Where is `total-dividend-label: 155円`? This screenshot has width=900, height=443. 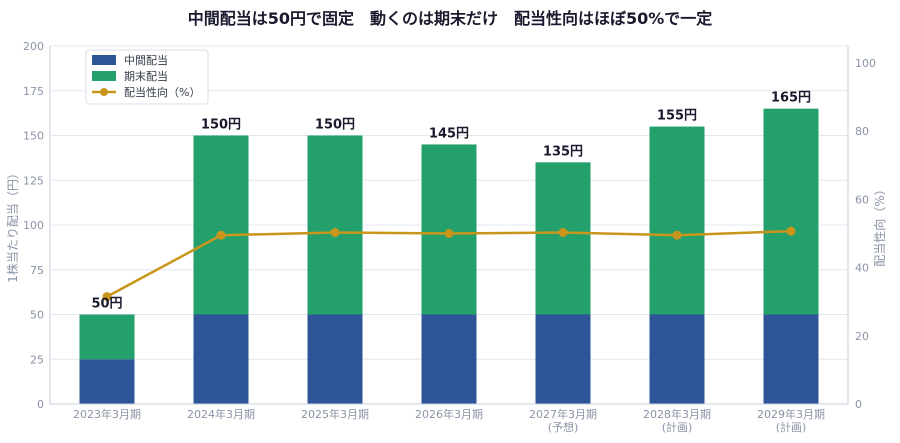 total-dividend-label: 155円 is located at coordinates (677, 116).